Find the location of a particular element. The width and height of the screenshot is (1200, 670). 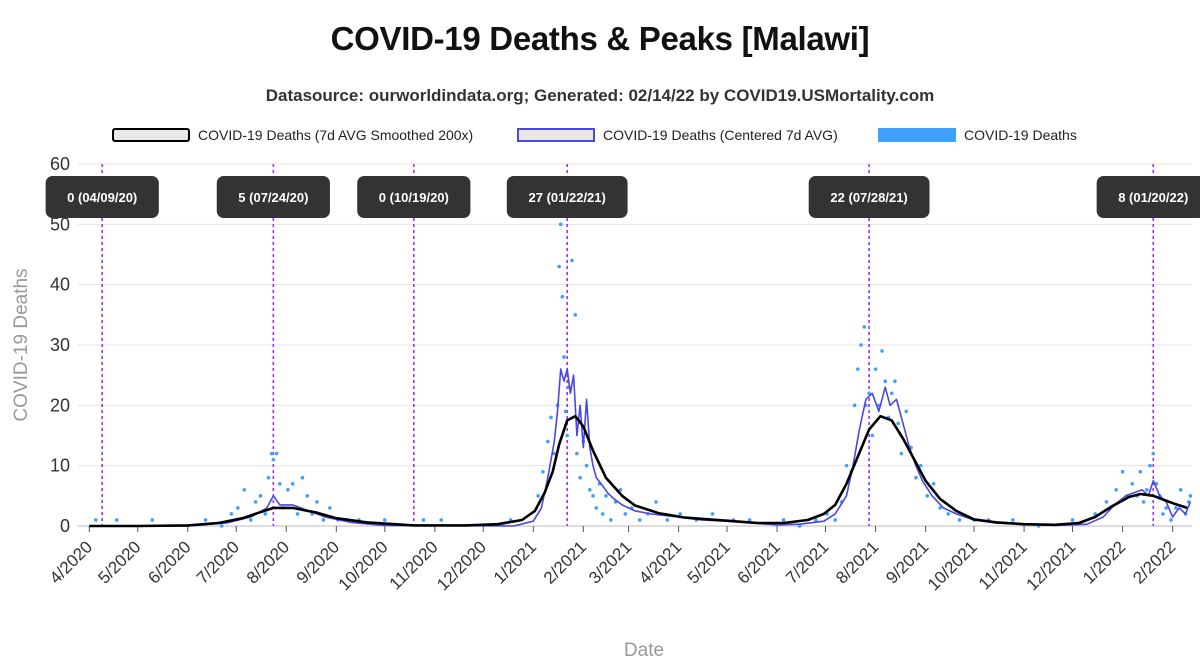

x-tick-label: 8/2021 is located at coordinates (857, 562).